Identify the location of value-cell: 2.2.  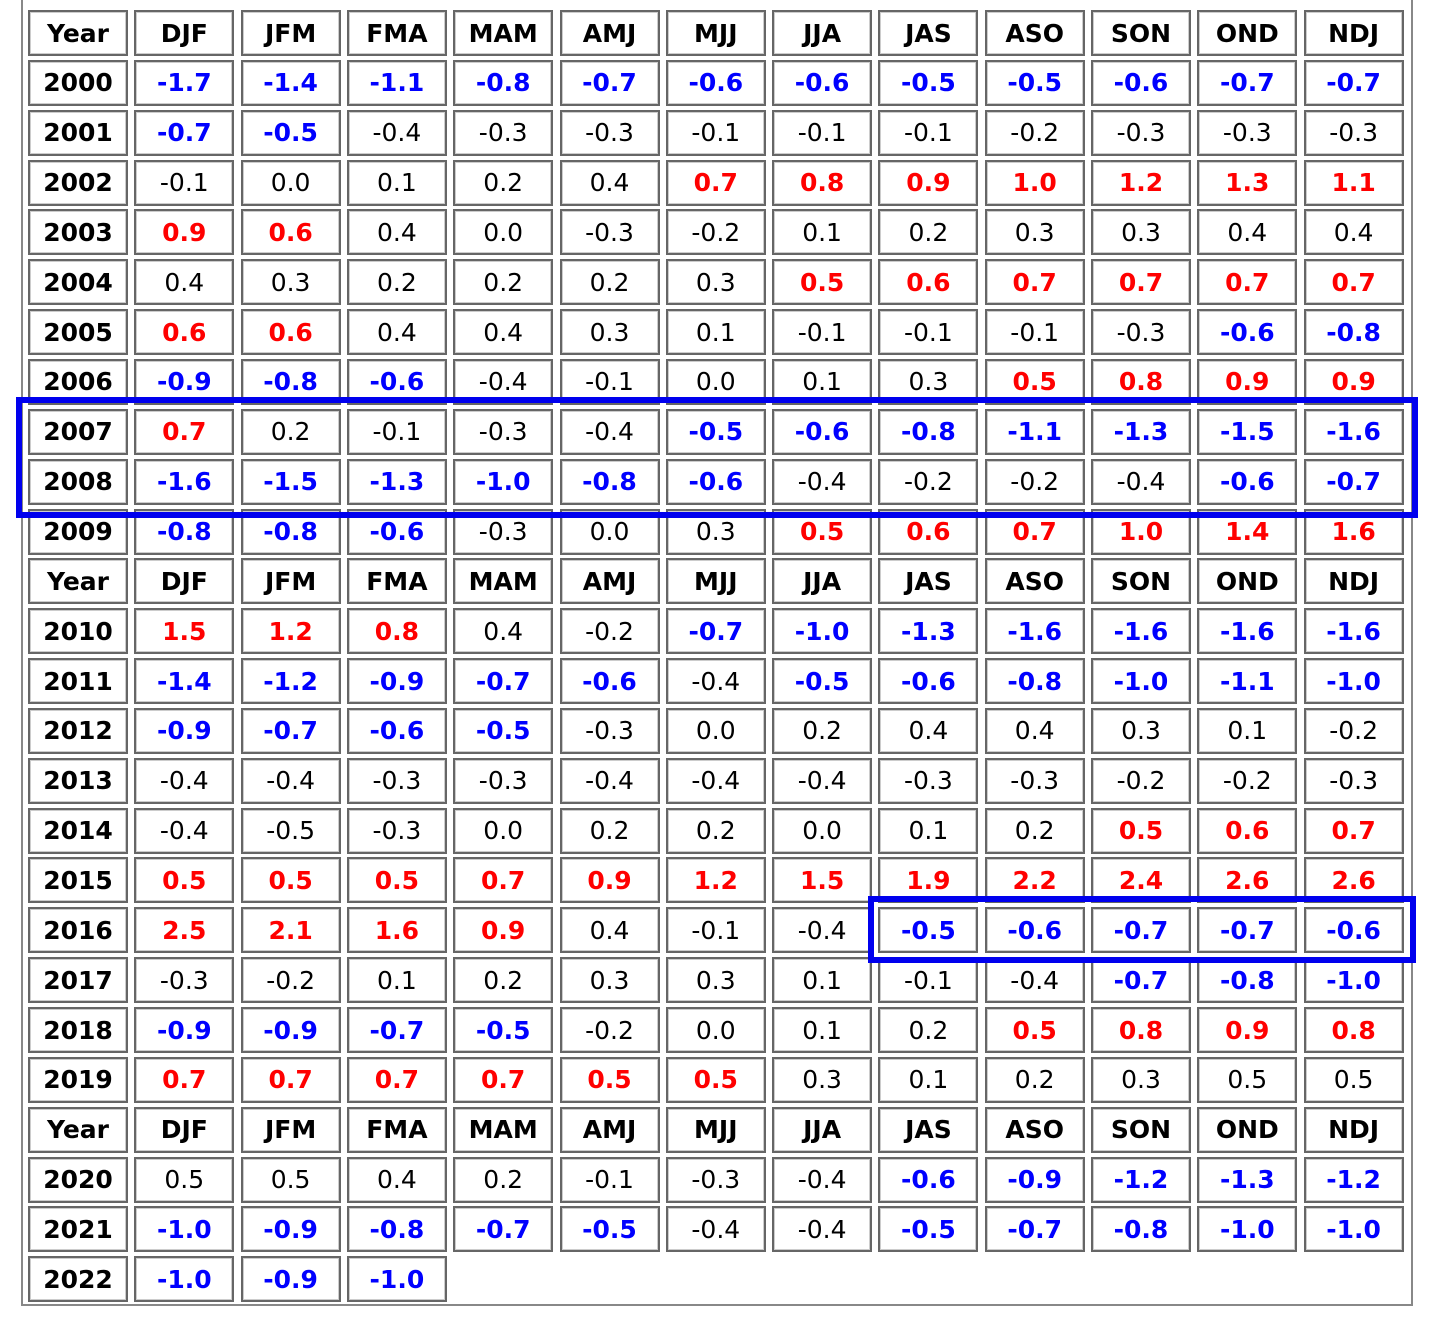
(1034, 880).